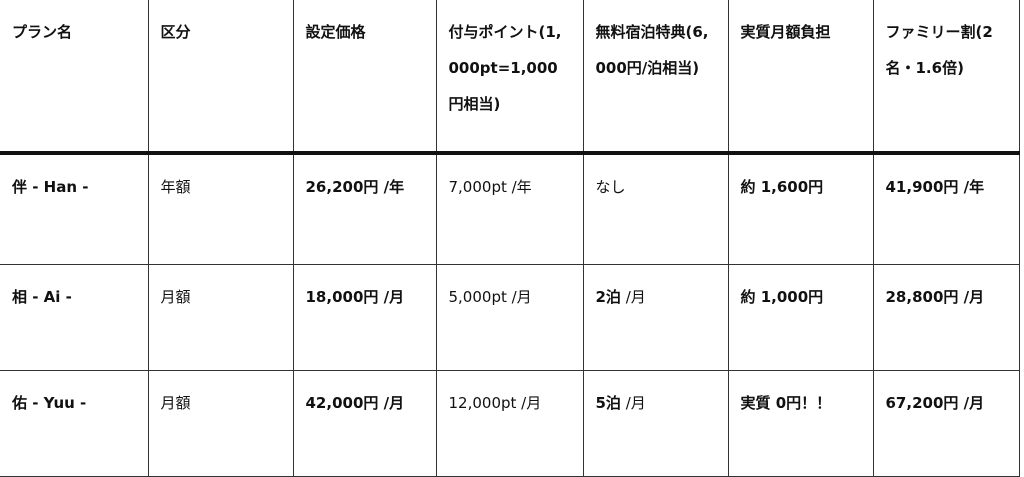 Image resolution: width=1024 pixels, height=477 pixels. What do you see at coordinates (800, 208) in the screenshot?
I see `plan-burden: 約 1,600円` at bounding box center [800, 208].